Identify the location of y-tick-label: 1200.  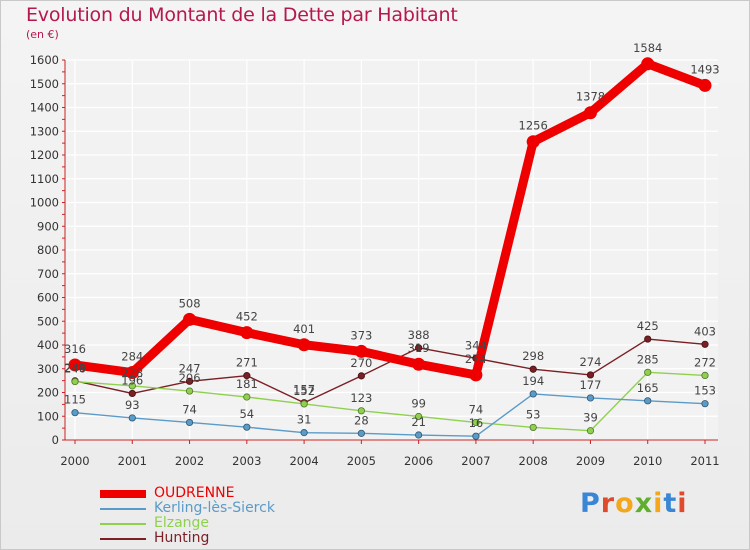
(44, 155).